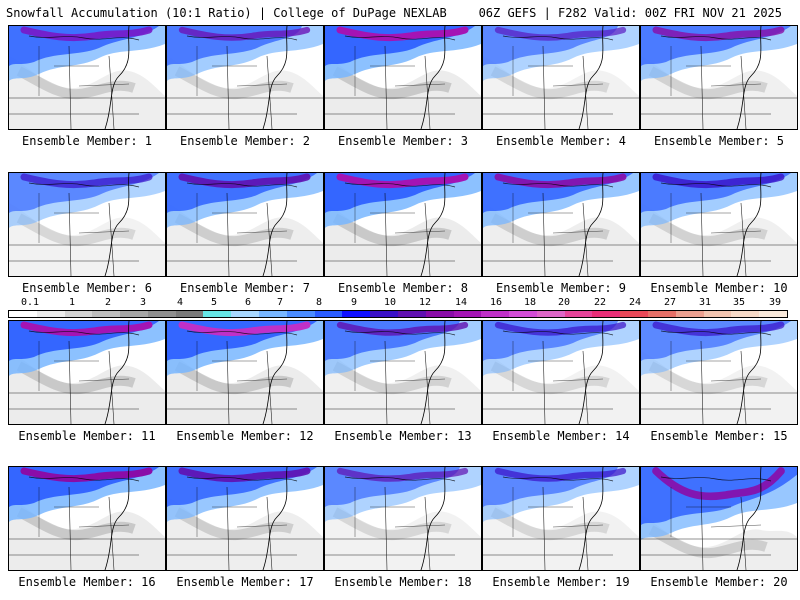 The height and width of the screenshot is (600, 800). I want to click on ensemble-member-caption: Ensemble Member: 13, so click(403, 436).